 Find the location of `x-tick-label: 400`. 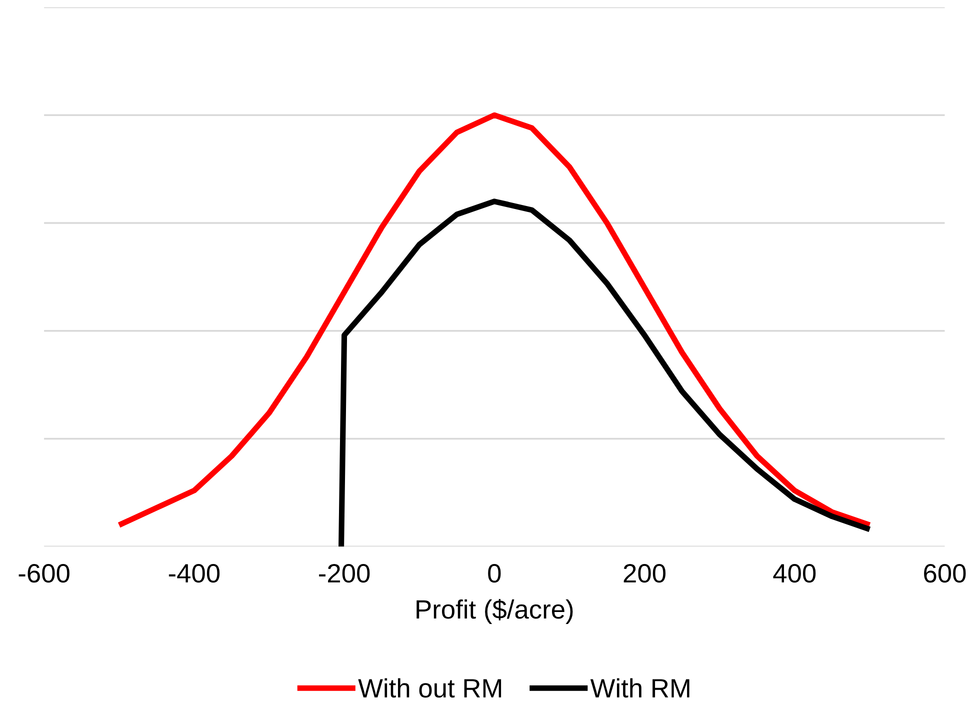

x-tick-label: 400 is located at coordinates (794, 573).